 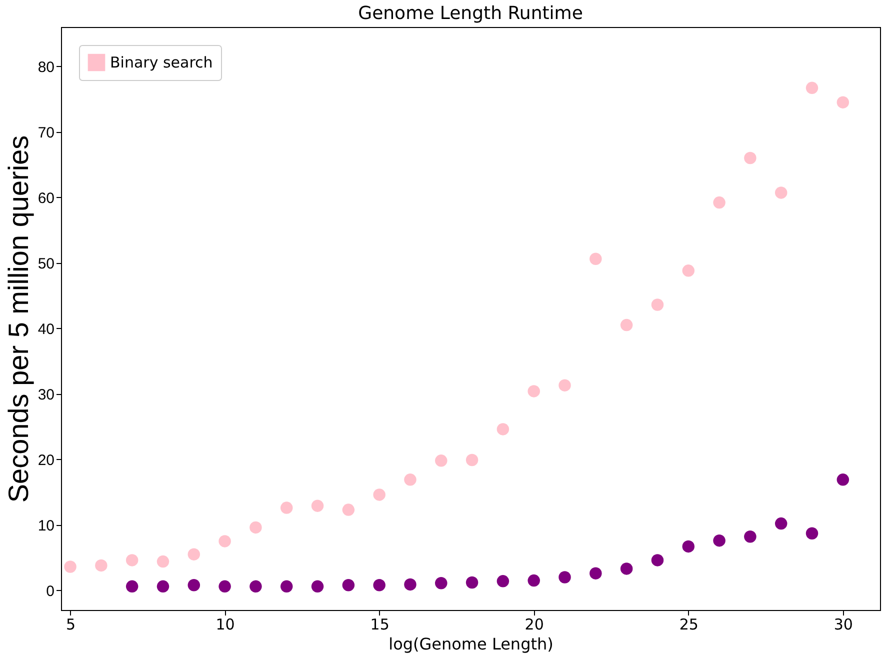 What do you see at coordinates (471, 644) in the screenshot?
I see `x-axis-title: log(Genome Length)` at bounding box center [471, 644].